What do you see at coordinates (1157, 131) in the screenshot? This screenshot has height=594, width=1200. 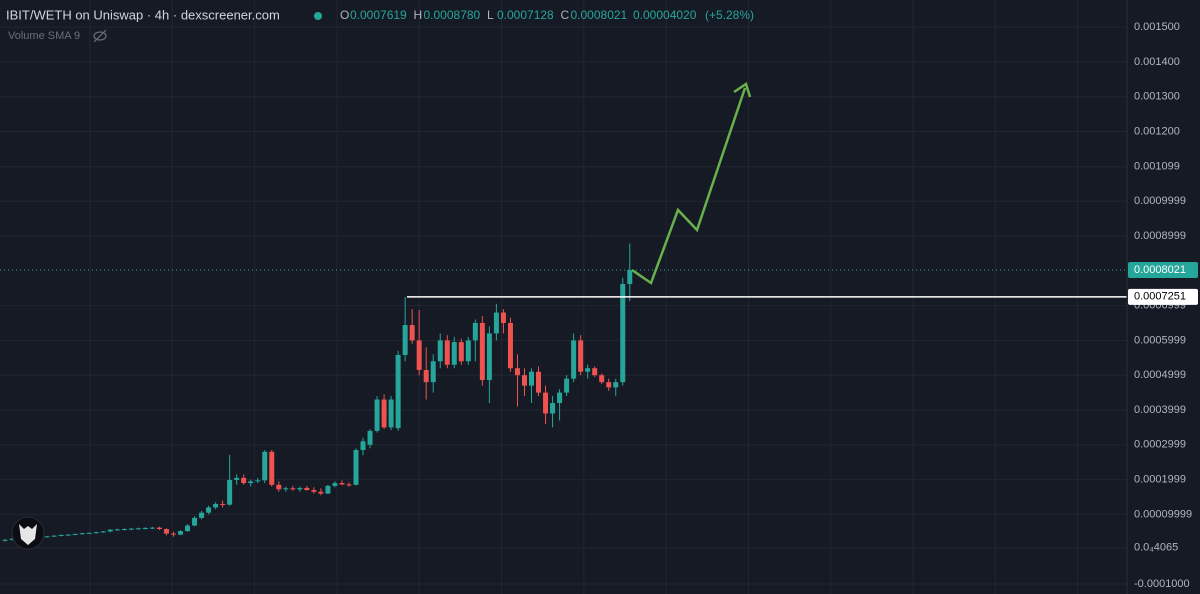 I see `y-tick-label: 0.001200` at bounding box center [1157, 131].